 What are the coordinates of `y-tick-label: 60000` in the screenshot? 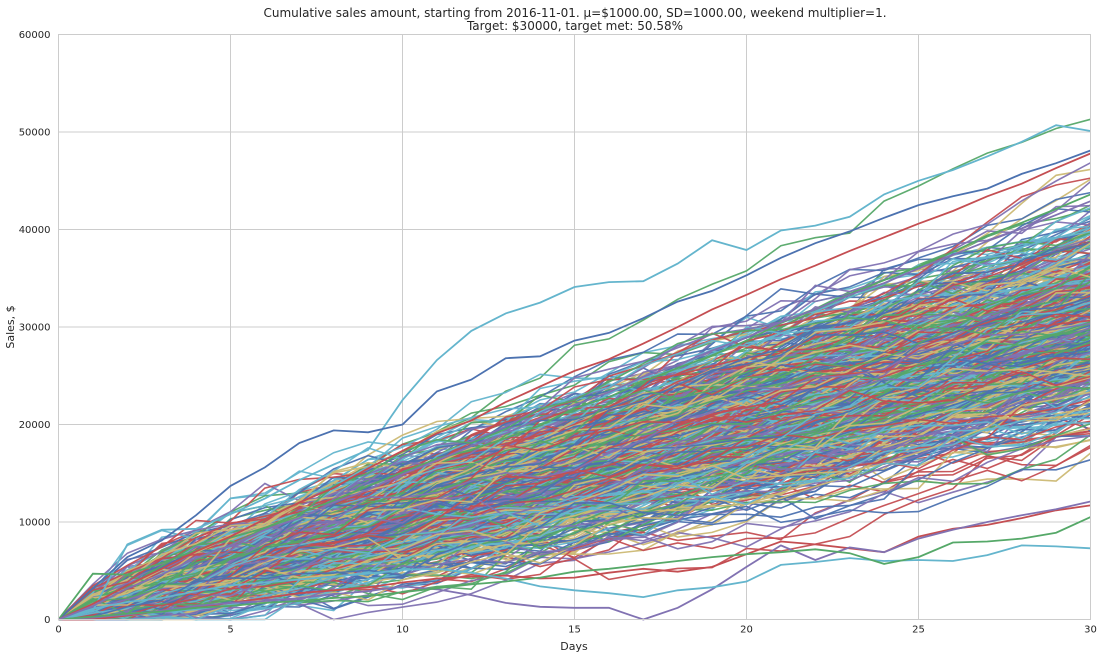 It's located at (35, 35).